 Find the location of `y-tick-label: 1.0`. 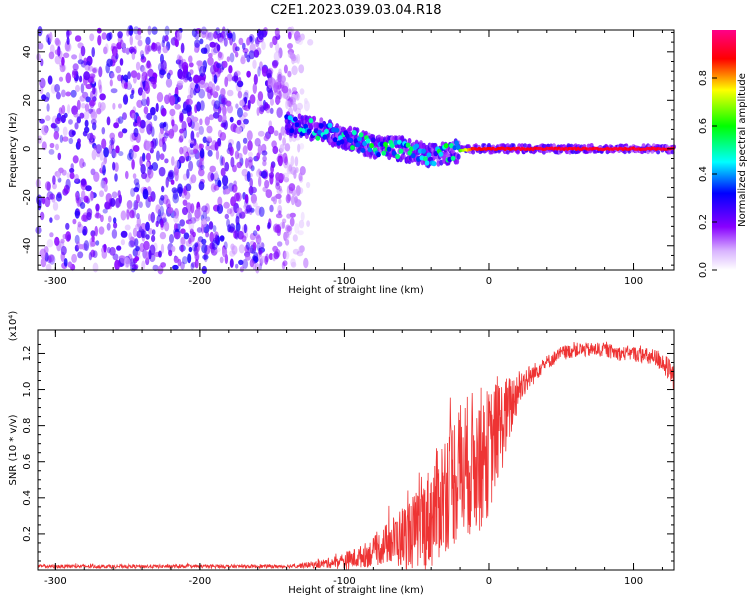

y-tick-label: 1.0 is located at coordinates (27, 390).